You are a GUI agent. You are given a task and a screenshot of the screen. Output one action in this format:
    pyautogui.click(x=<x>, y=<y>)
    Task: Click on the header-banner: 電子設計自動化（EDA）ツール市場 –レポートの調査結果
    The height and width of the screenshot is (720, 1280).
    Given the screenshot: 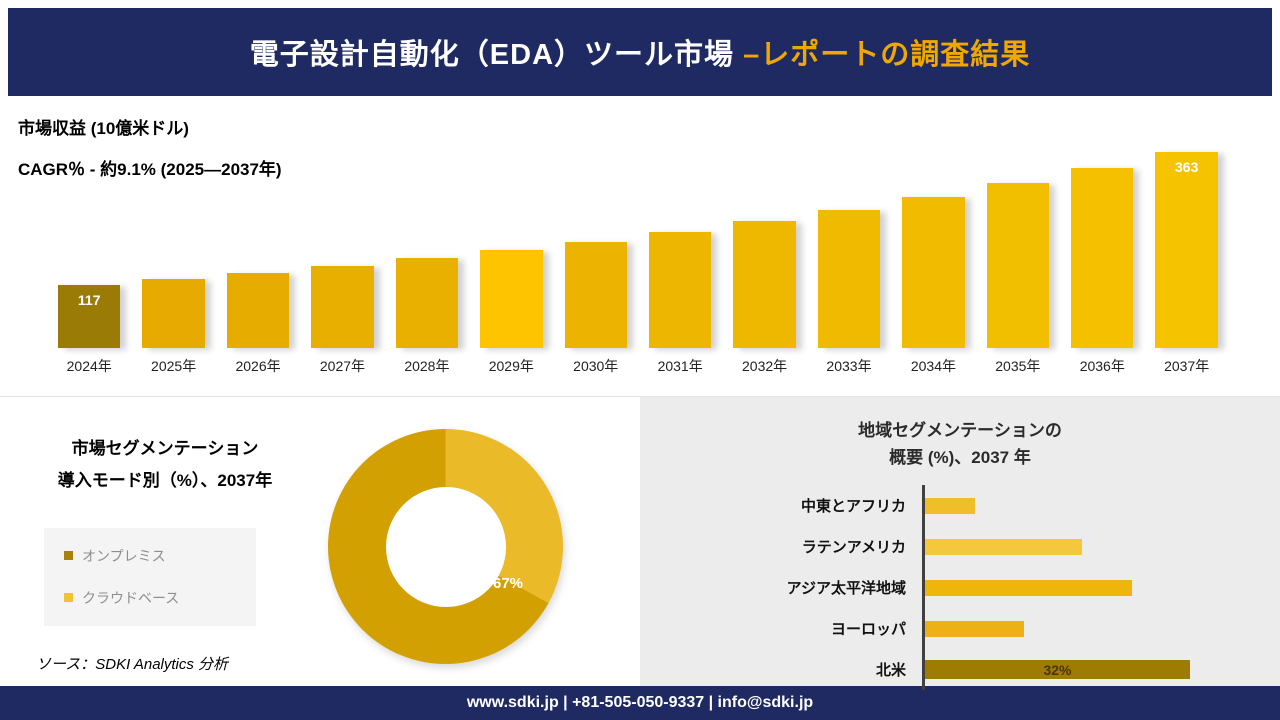 What is the action you would take?
    pyautogui.click(x=640, y=52)
    